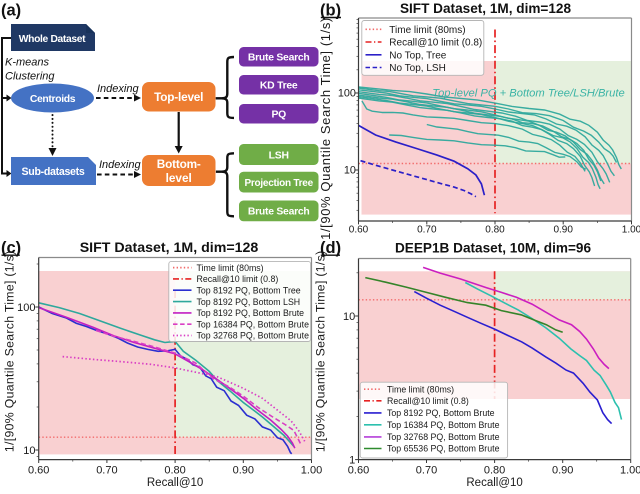 Image resolution: width=640 pixels, height=494 pixels. I want to click on svg-text: 1, so click(352, 461).